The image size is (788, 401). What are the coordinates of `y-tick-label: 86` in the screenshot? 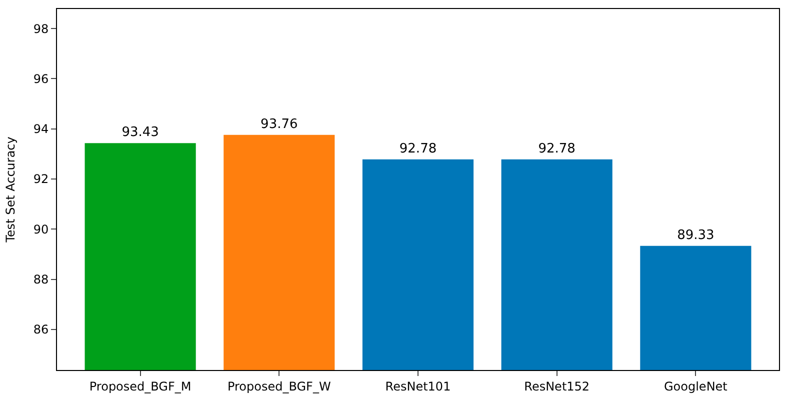 It's located at (41, 329).